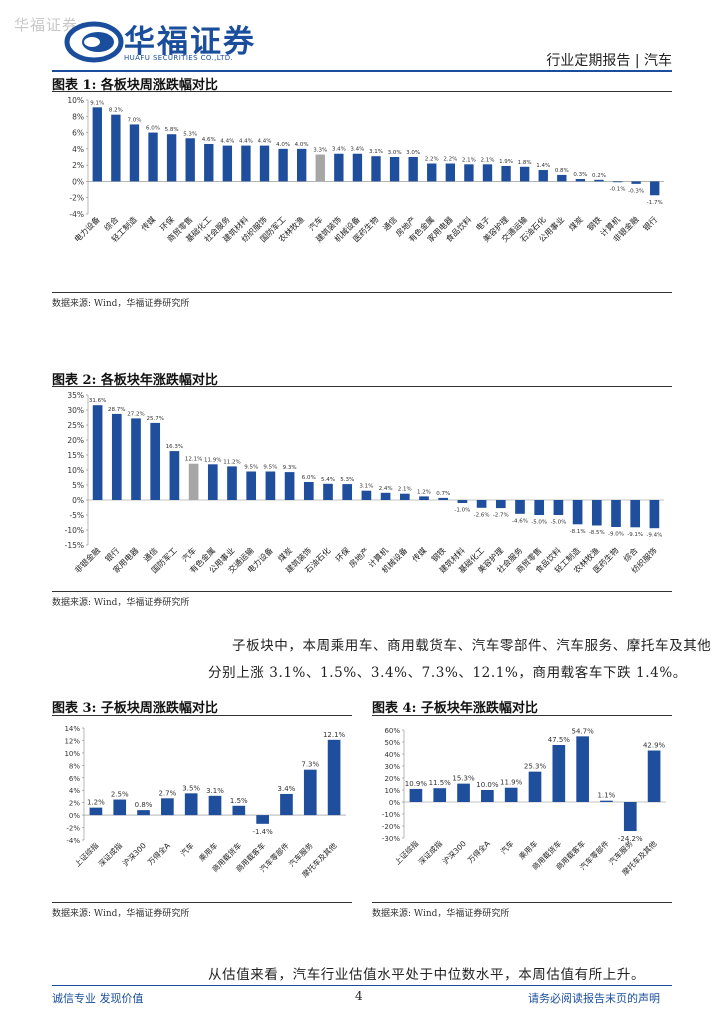  I want to click on body-paragraph-valuation: 从估值来看，汽车行业估值水平处于中位数水平，本周估值有所上升。, so click(427, 975).